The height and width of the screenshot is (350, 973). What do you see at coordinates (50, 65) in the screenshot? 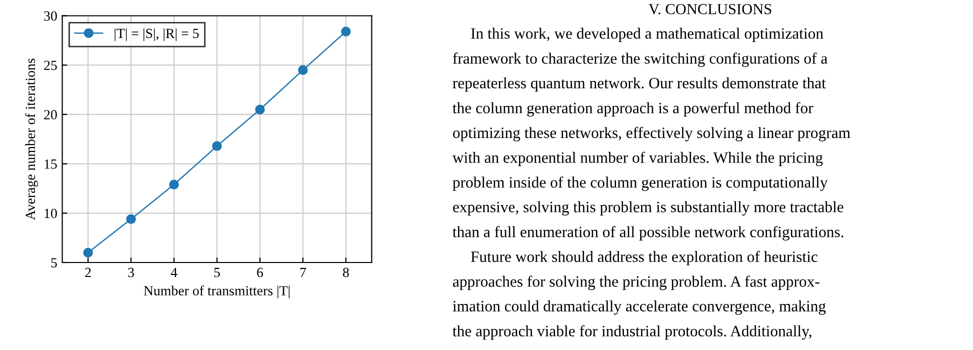
I see `y-tick-label: 25` at bounding box center [50, 65].